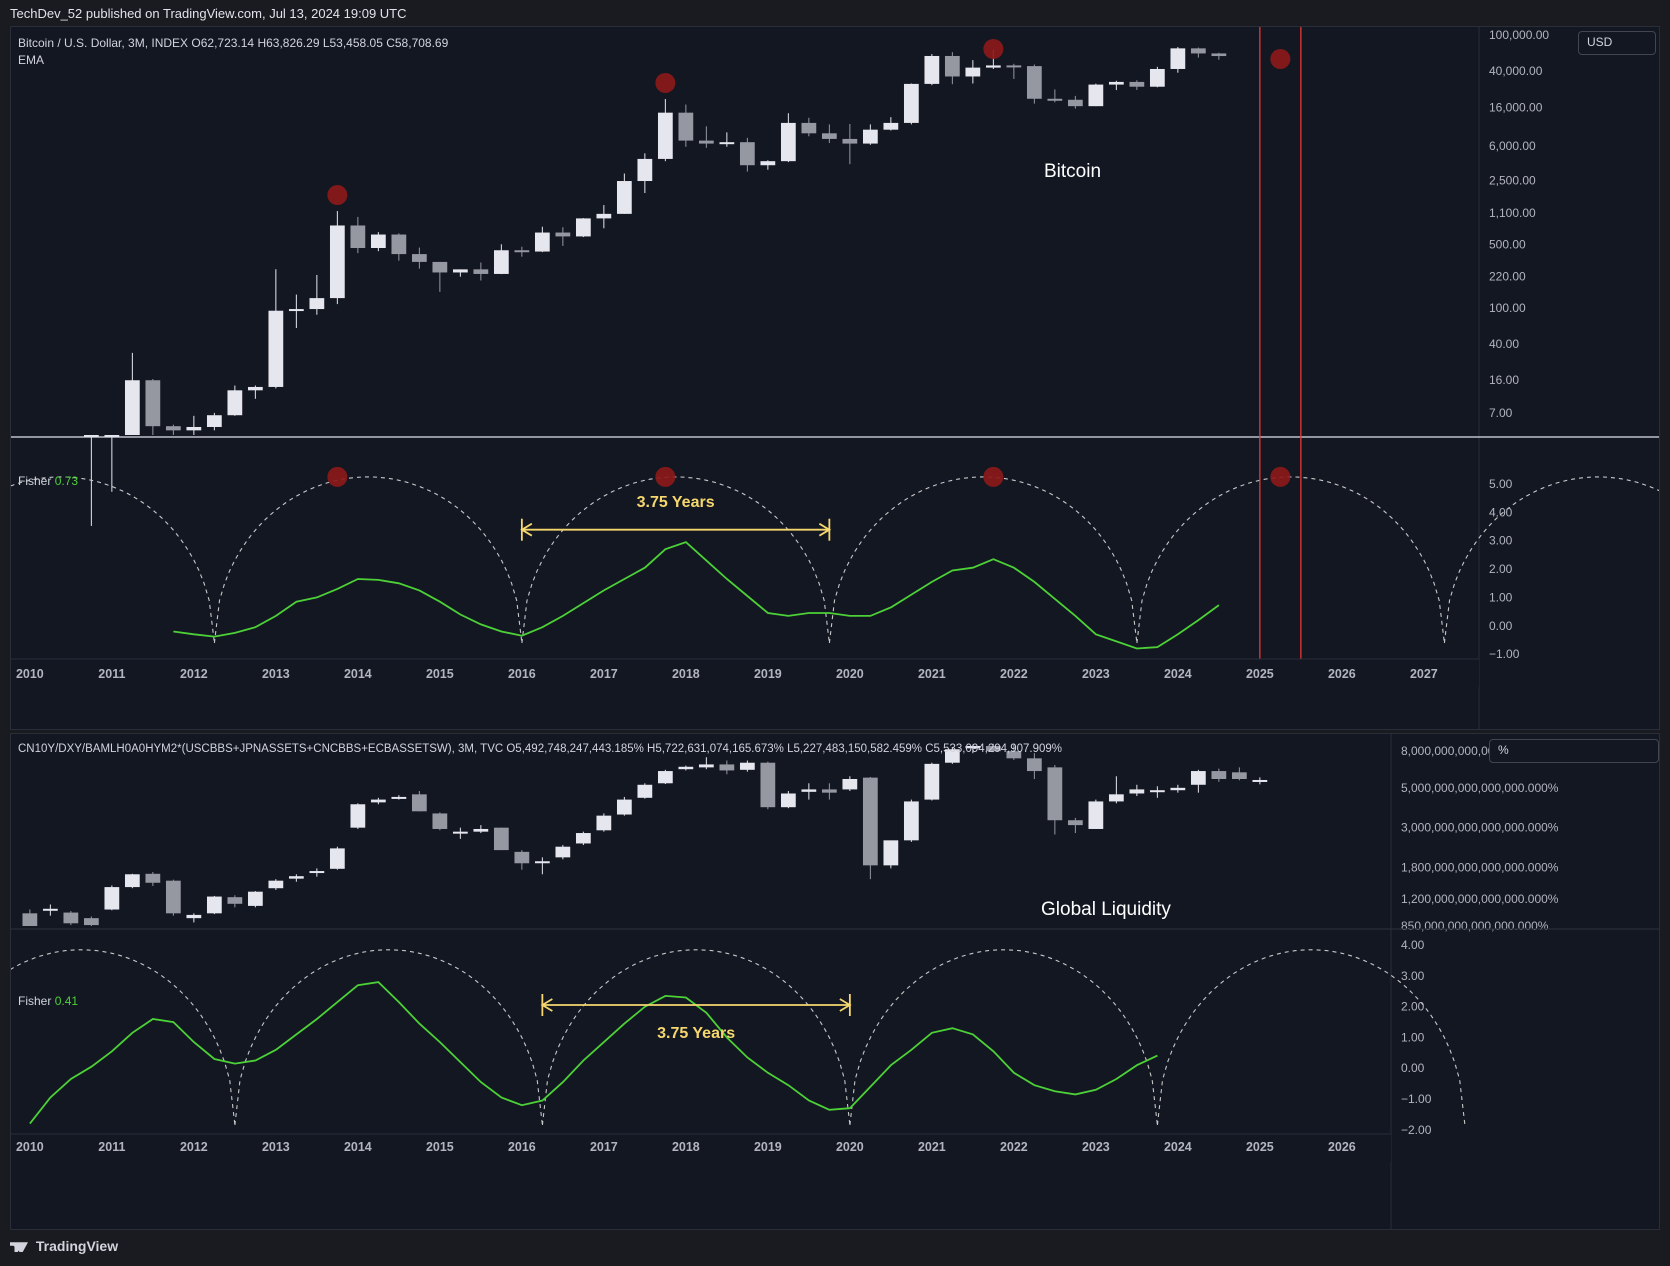 This screenshot has width=1670, height=1266. I want to click on time-tick-label: 2026, so click(1342, 1147).